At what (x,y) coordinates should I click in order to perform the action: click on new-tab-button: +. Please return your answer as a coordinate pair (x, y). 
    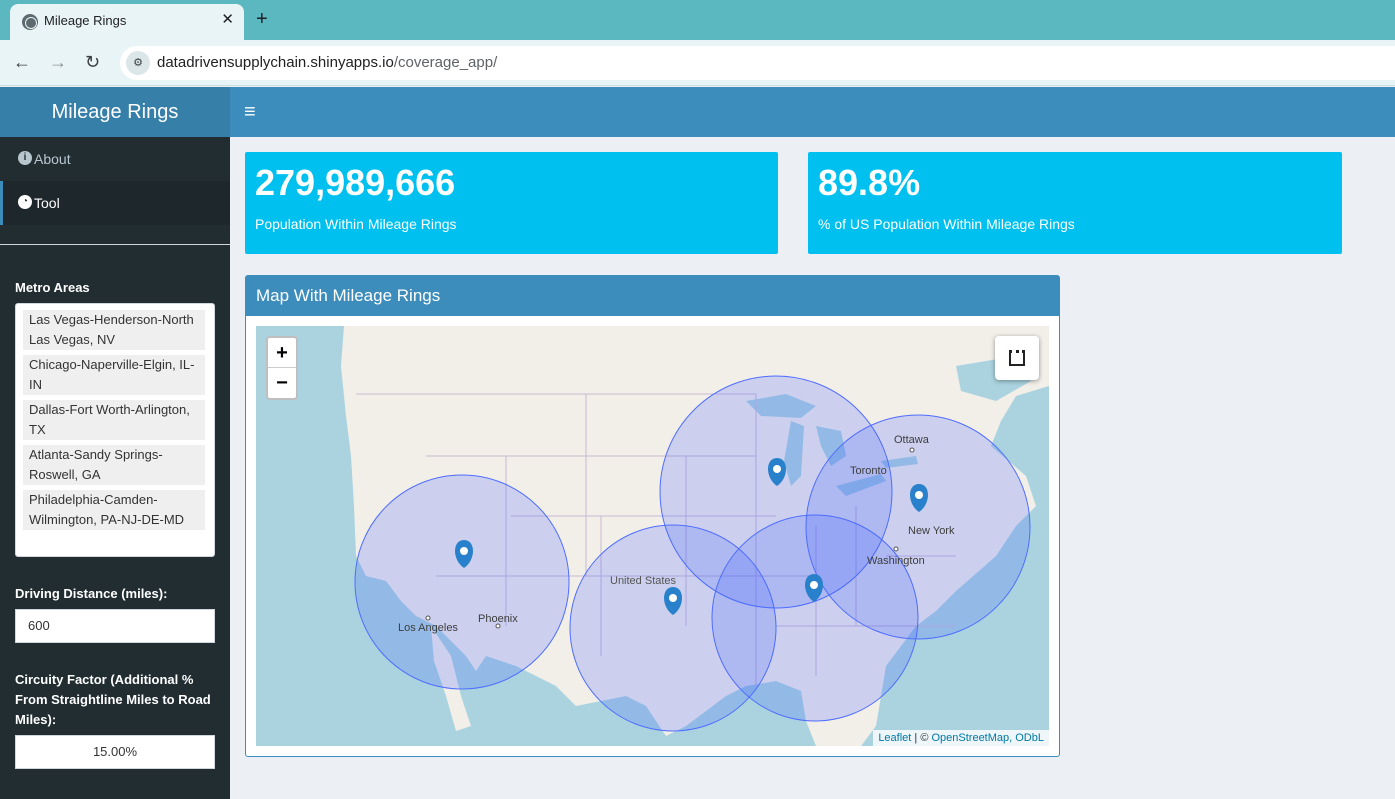
    Looking at the image, I should click on (262, 19).